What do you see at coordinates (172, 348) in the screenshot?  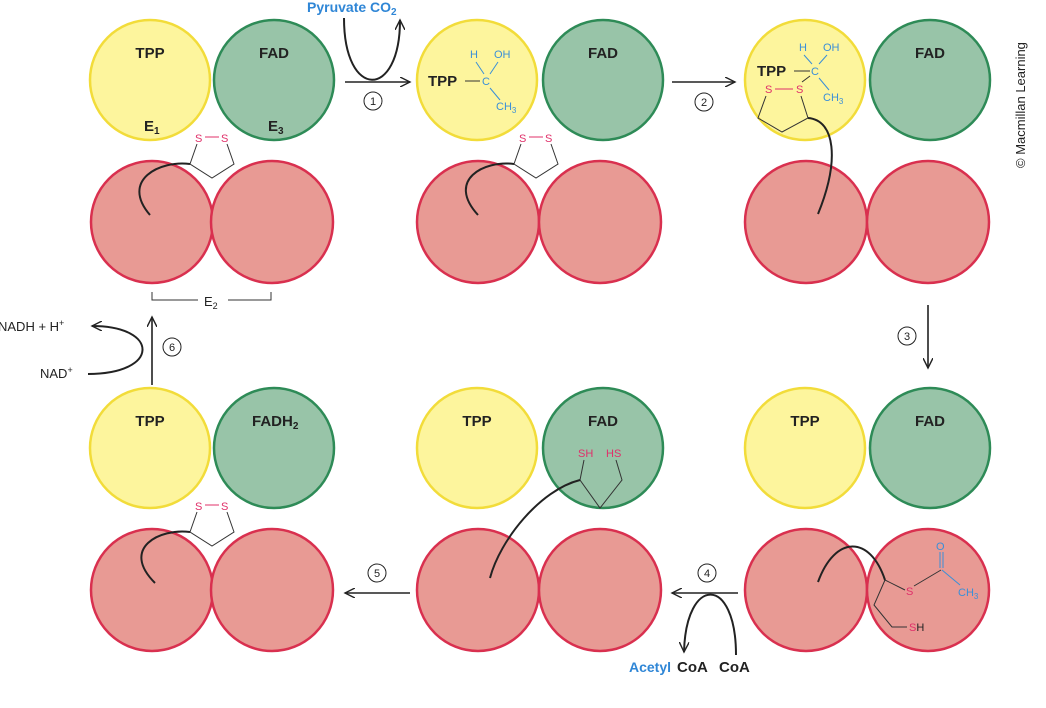 I see `step-number: 6` at bounding box center [172, 348].